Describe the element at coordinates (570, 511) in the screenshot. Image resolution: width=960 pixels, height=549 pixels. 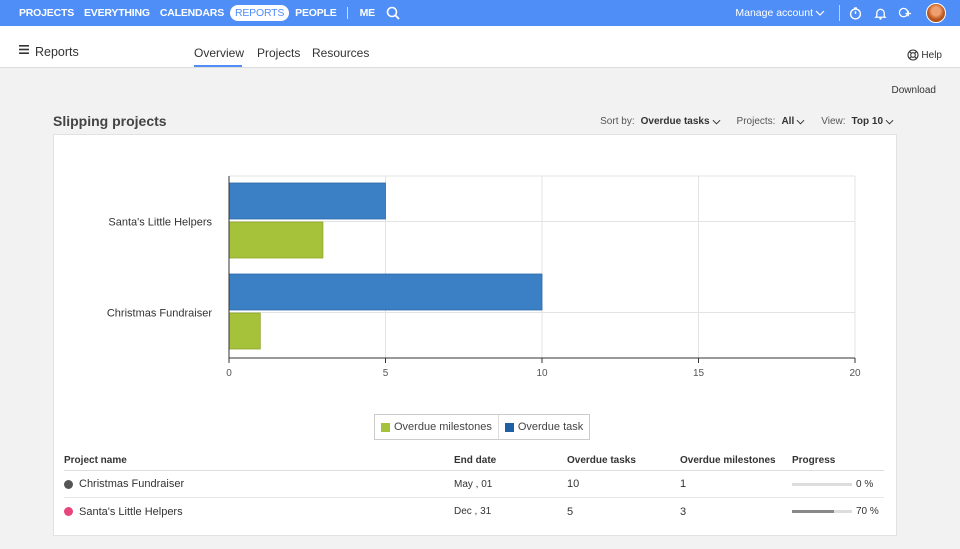
I see `overdue-tasks-cell: 5` at that location.